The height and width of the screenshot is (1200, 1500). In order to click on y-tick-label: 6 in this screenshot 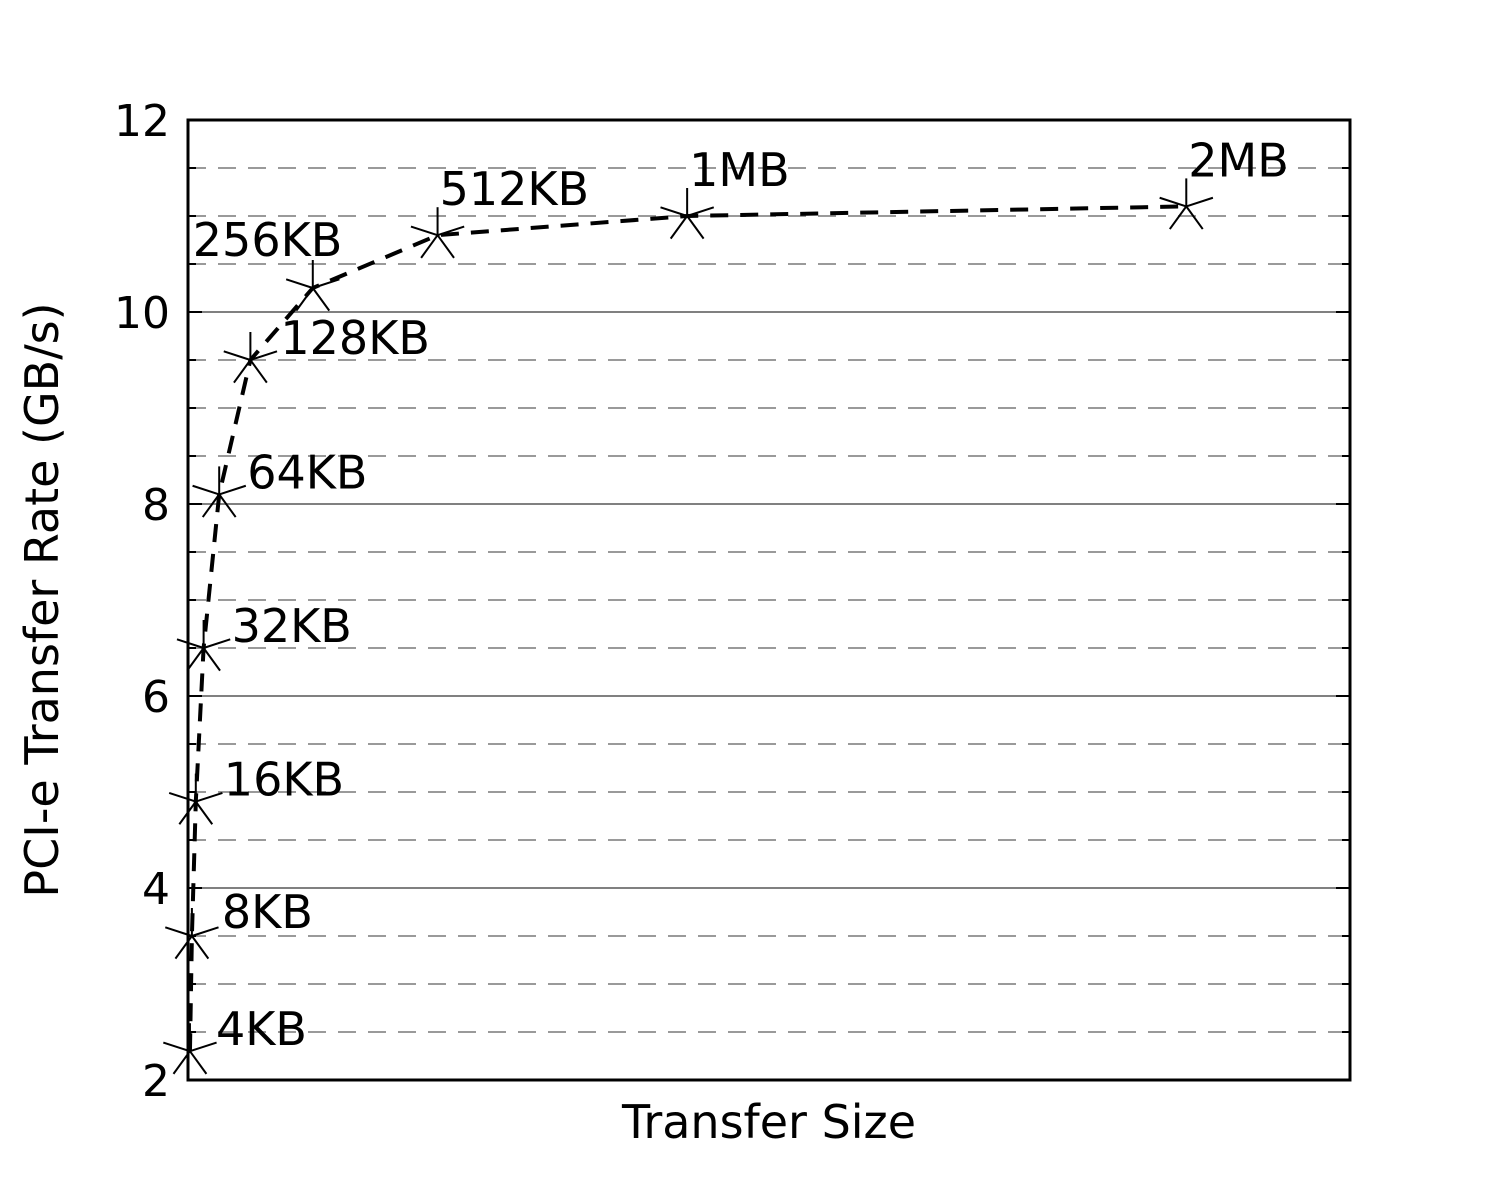, I will do `click(156, 697)`.